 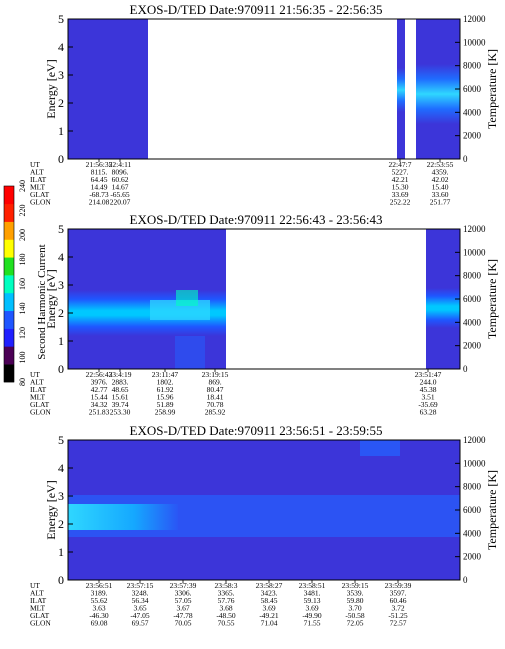 I want to click on orbit-value: 39.74, so click(x=120, y=404).